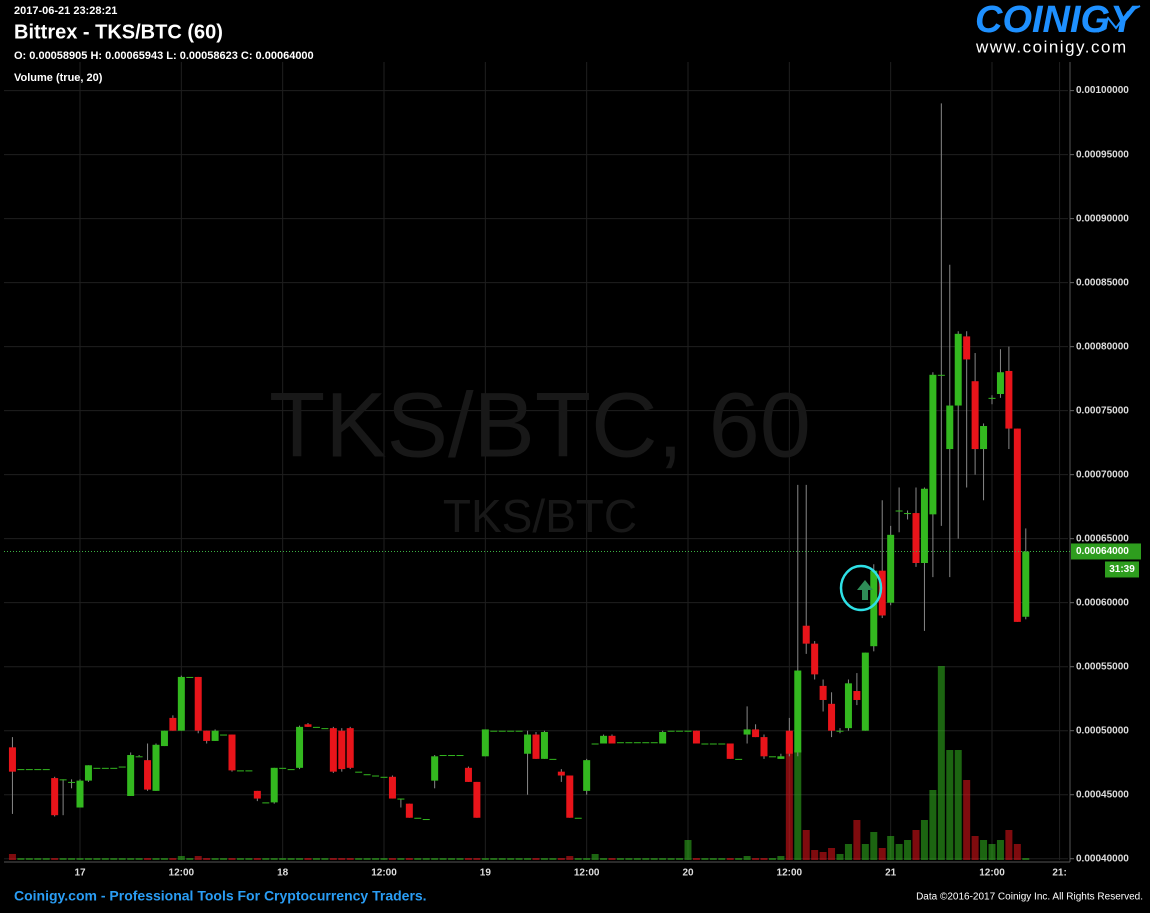 This screenshot has width=1150, height=913. What do you see at coordinates (865, 590) in the screenshot?
I see `marker-arrow` at bounding box center [865, 590].